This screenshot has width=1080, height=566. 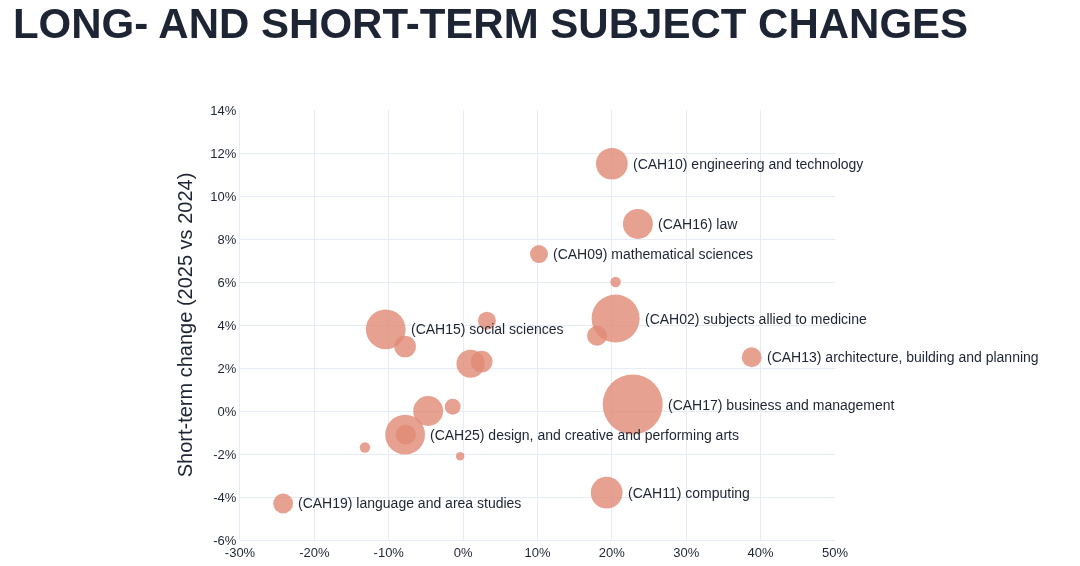 I want to click on y-tick-label: -4%, so click(x=225, y=497).